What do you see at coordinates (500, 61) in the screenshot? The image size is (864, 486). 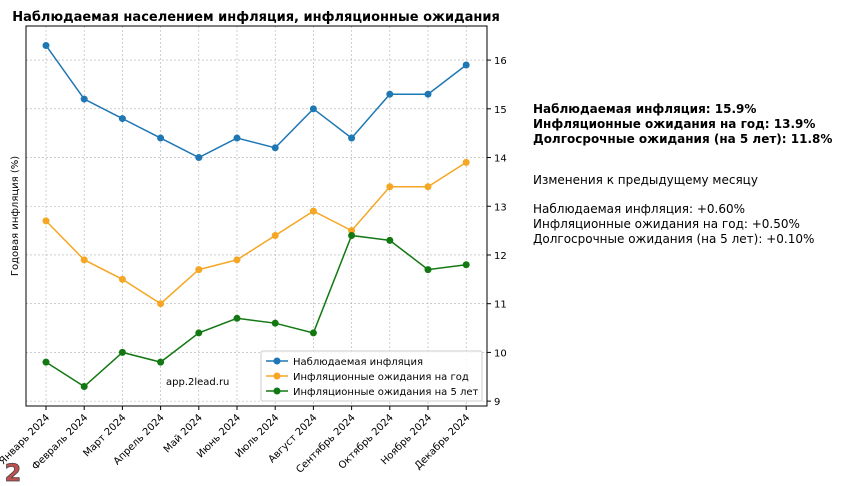 I see `y-tick-label: 16` at bounding box center [500, 61].